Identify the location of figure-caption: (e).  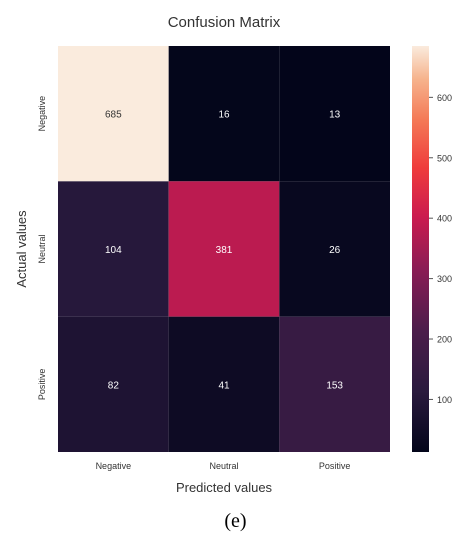
(235, 521).